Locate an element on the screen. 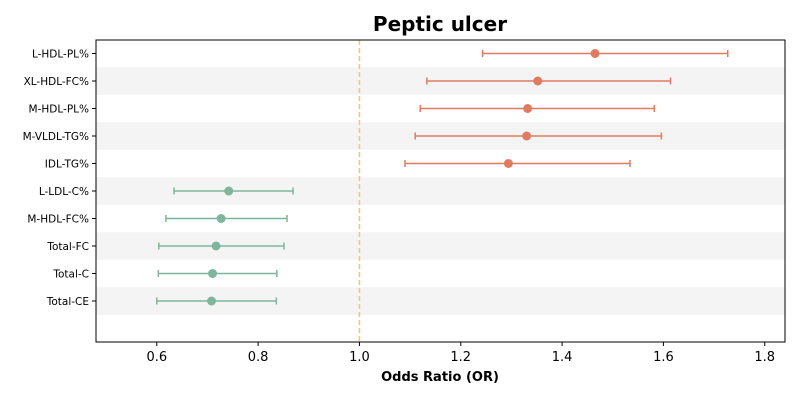 The image size is (800, 400). point-Total-C is located at coordinates (217, 273).